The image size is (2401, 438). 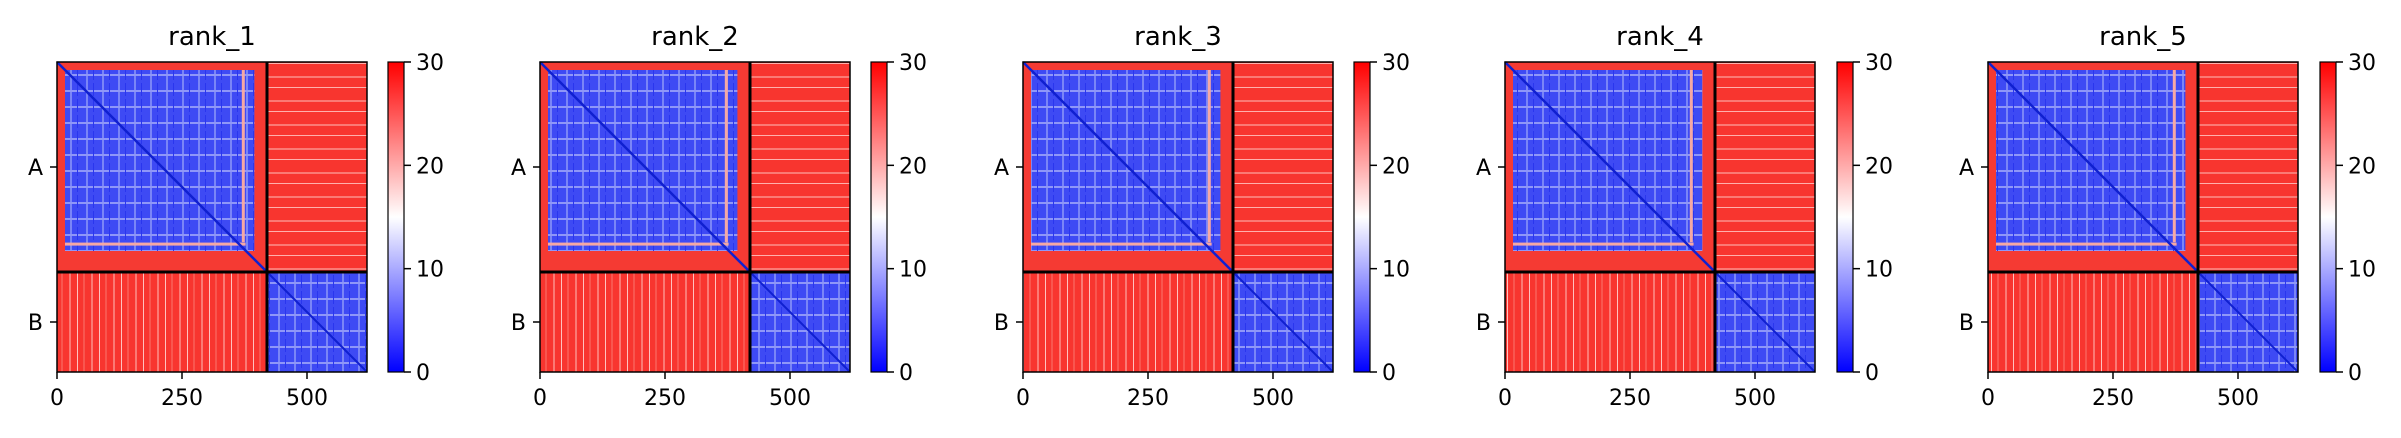 I want to click on panel-title: rank_3, so click(x=1178, y=37).